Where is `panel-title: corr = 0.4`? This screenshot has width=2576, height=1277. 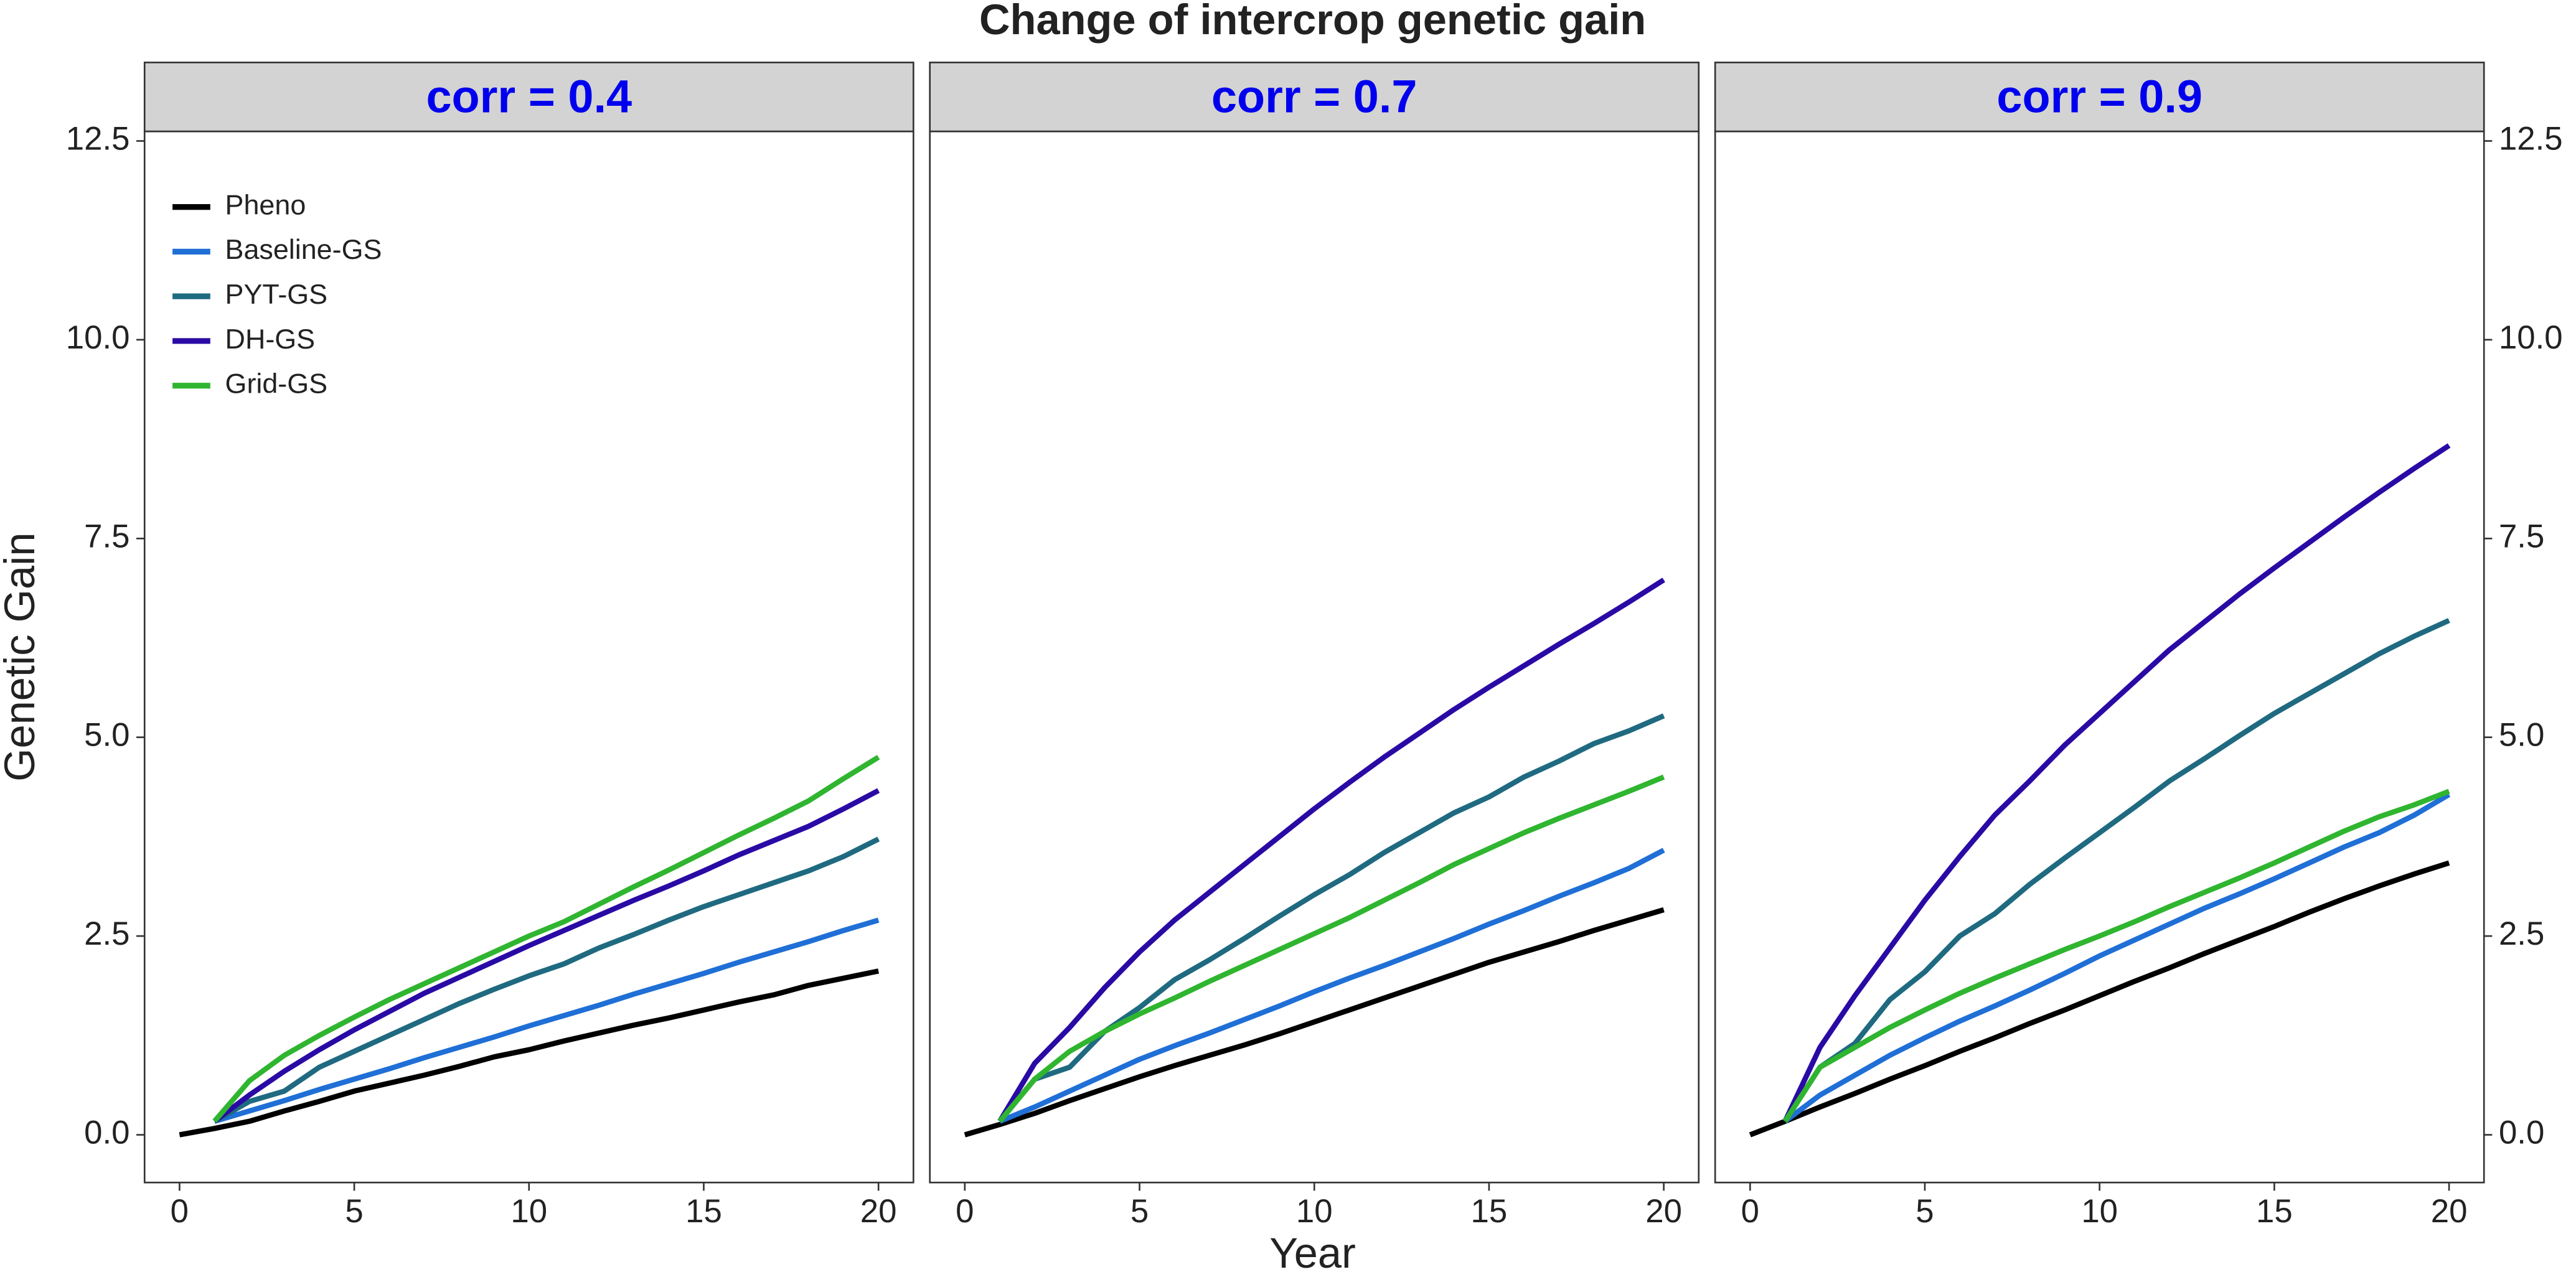 panel-title: corr = 0.4 is located at coordinates (529, 97).